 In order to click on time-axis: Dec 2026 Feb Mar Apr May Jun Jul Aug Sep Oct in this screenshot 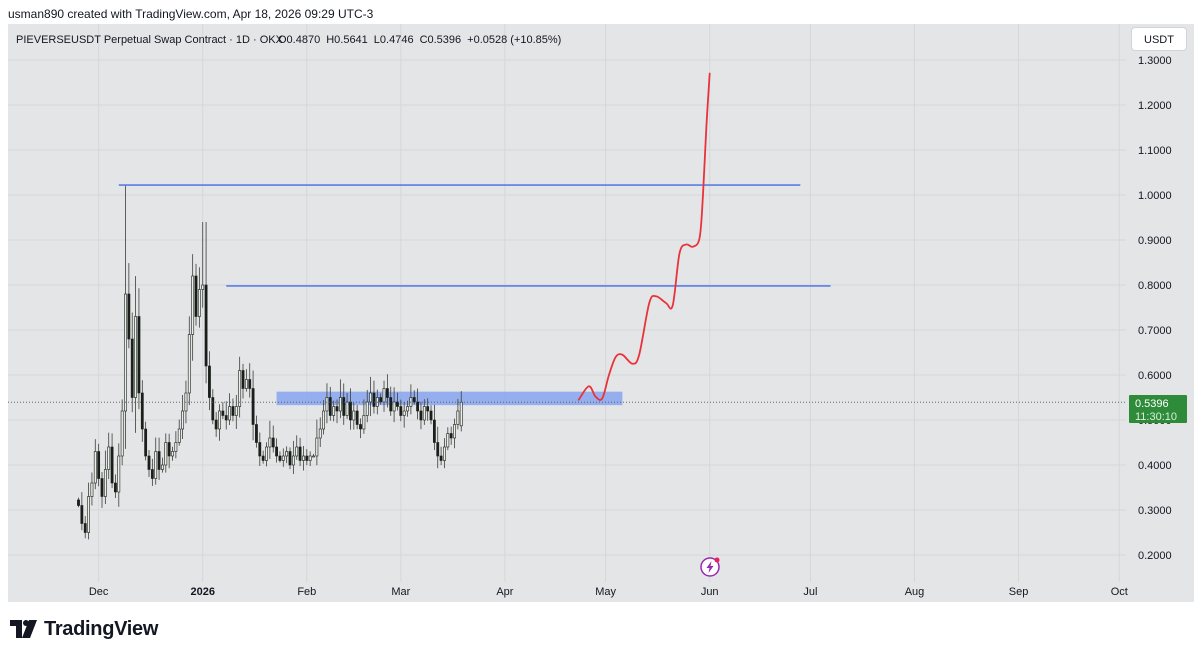, I will do `click(608, 592)`.